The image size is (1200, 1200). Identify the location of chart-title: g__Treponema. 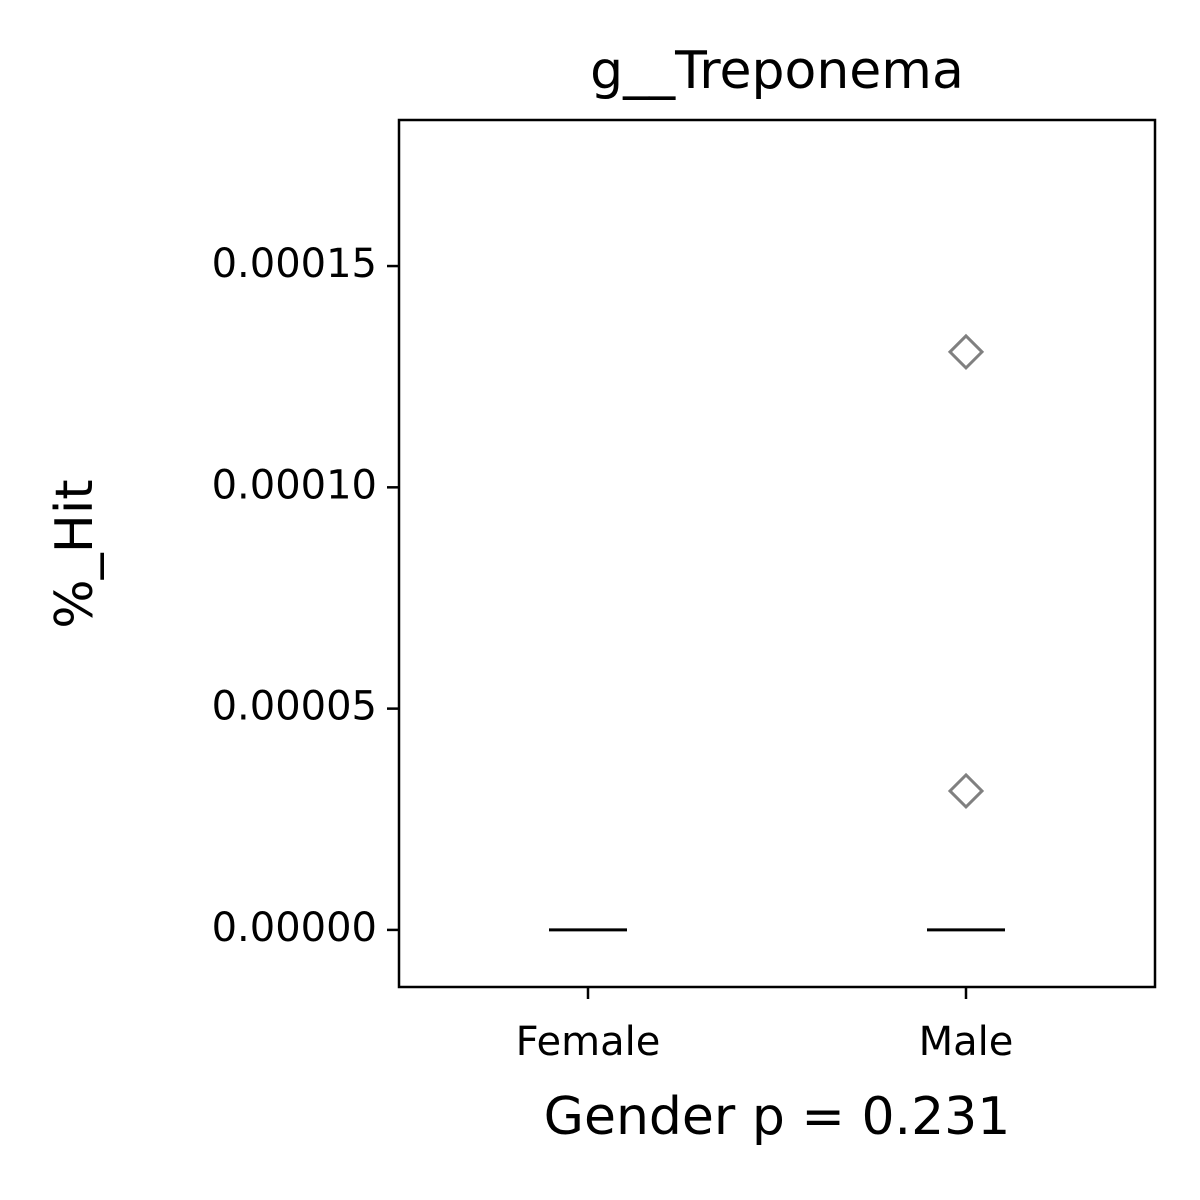
(777, 71).